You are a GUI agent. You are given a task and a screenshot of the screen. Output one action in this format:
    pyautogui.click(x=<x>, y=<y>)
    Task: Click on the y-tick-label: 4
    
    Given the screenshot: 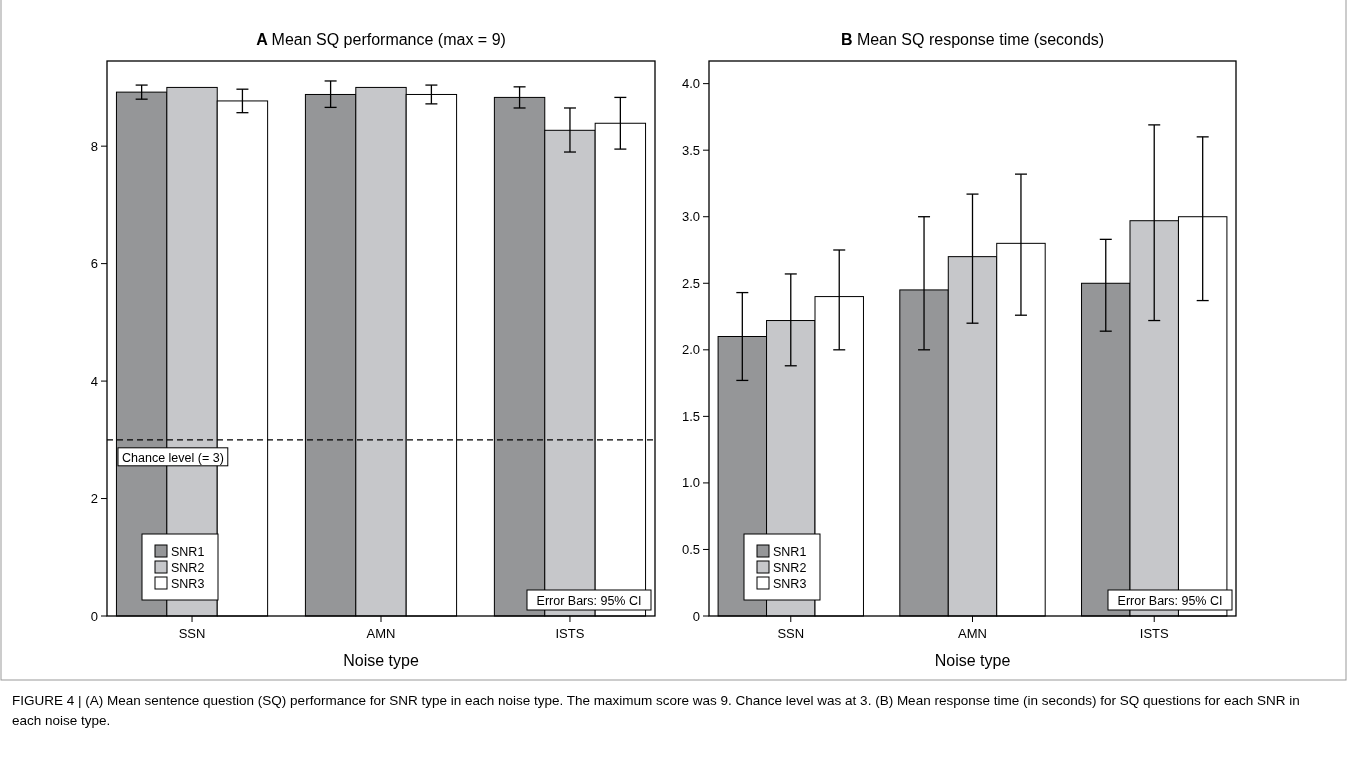 What is the action you would take?
    pyautogui.click(x=94, y=381)
    